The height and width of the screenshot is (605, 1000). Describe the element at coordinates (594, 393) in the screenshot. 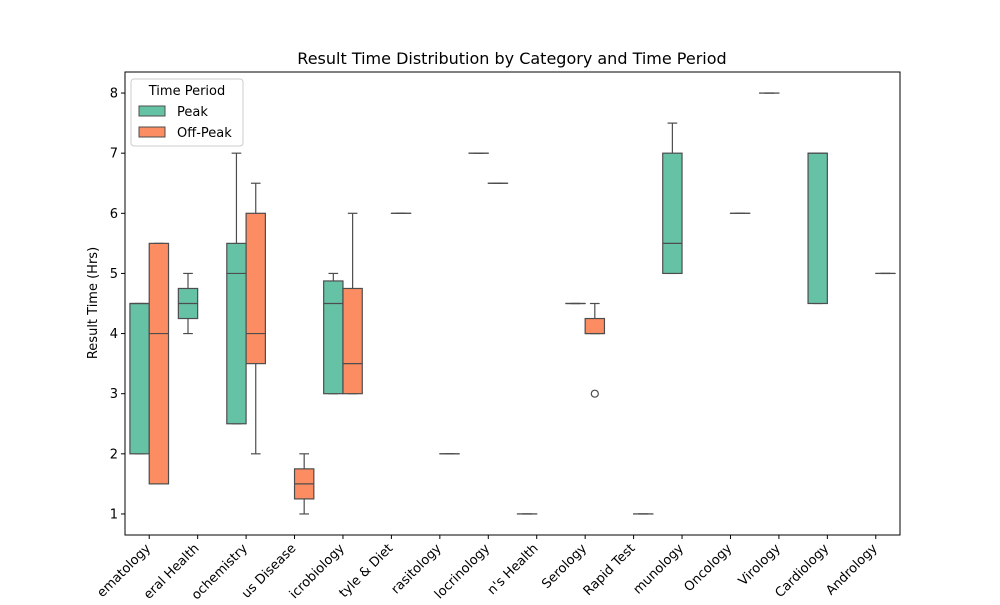

I see `outlier-point` at that location.